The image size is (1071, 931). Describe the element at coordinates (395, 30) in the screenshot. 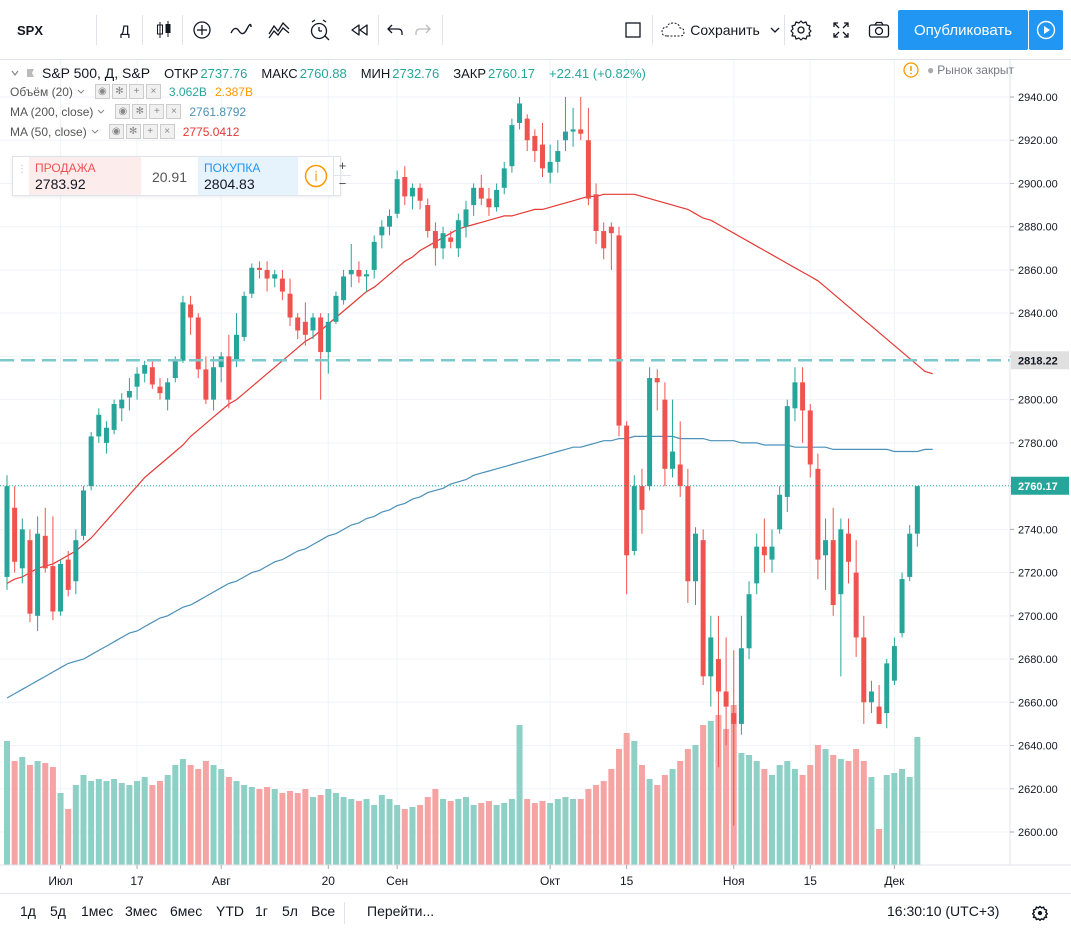

I see `undo-icon` at that location.